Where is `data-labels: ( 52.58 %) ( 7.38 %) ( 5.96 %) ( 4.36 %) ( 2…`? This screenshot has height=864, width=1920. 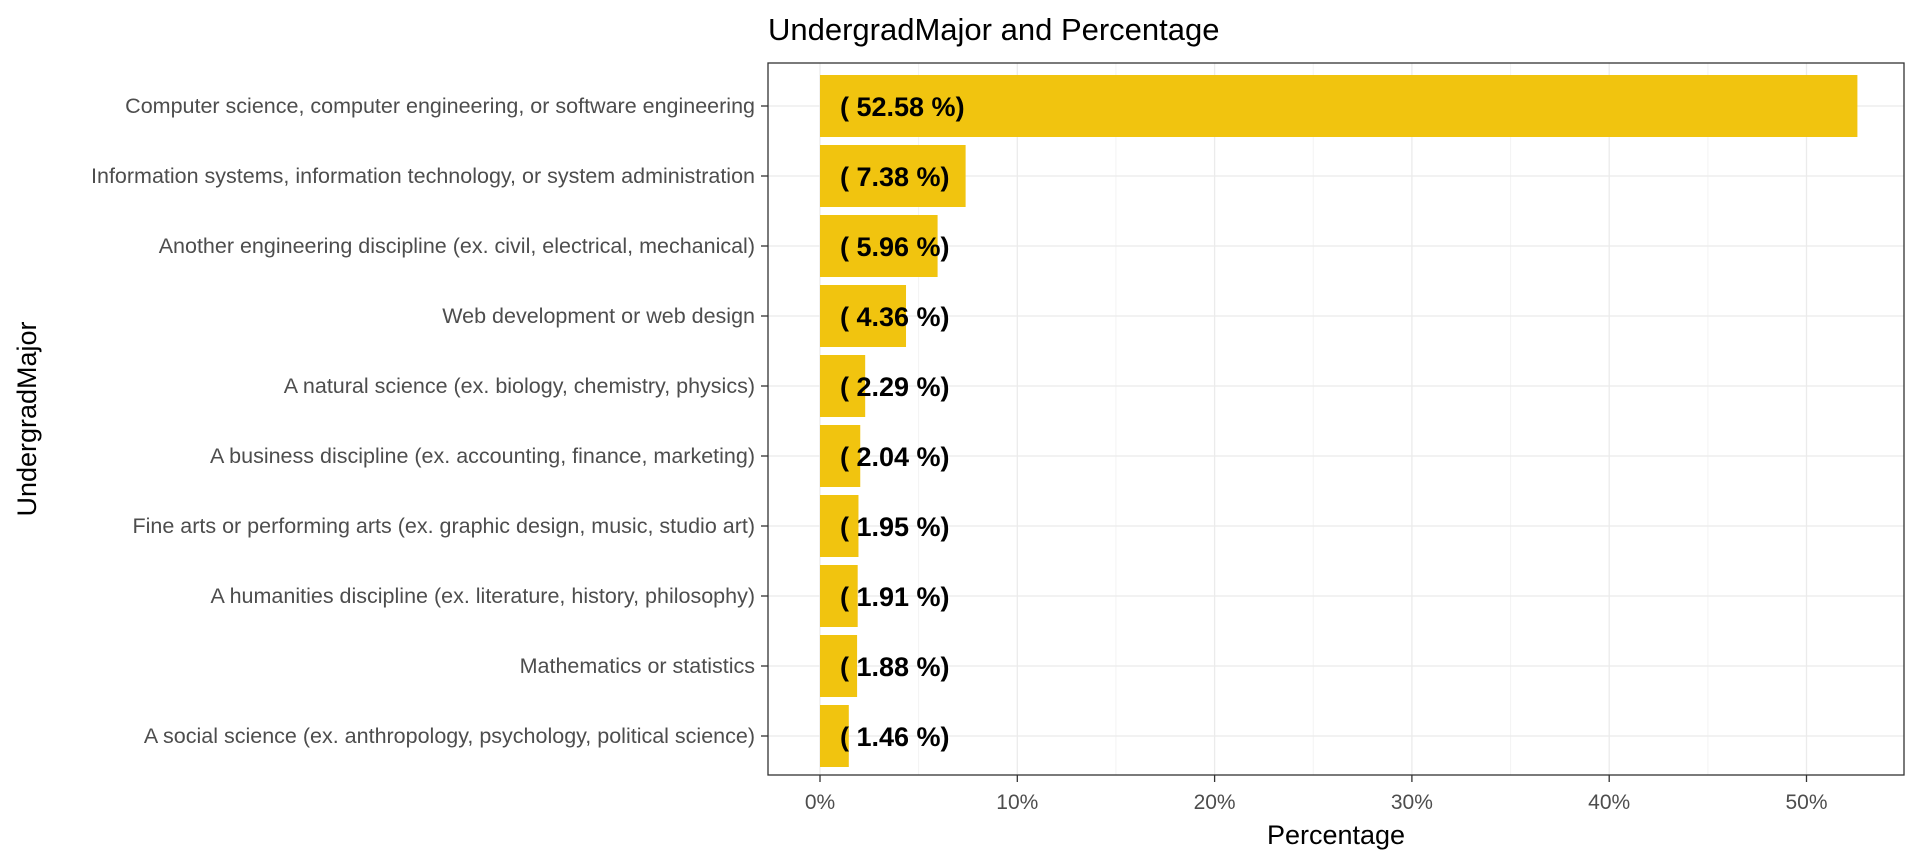
data-labels: ( 52.58 %) ( 7.38 %) ( 5.96 %) ( 4.36 %) ( 2… is located at coordinates (902, 422).